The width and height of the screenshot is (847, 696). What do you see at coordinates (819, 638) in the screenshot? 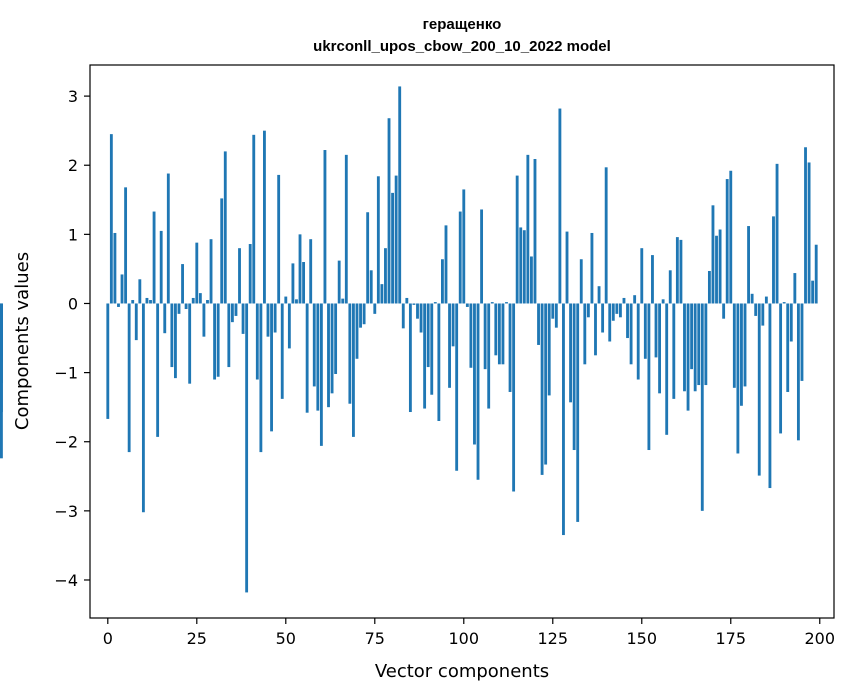
I see `x-tick-label: 200` at bounding box center [819, 638].